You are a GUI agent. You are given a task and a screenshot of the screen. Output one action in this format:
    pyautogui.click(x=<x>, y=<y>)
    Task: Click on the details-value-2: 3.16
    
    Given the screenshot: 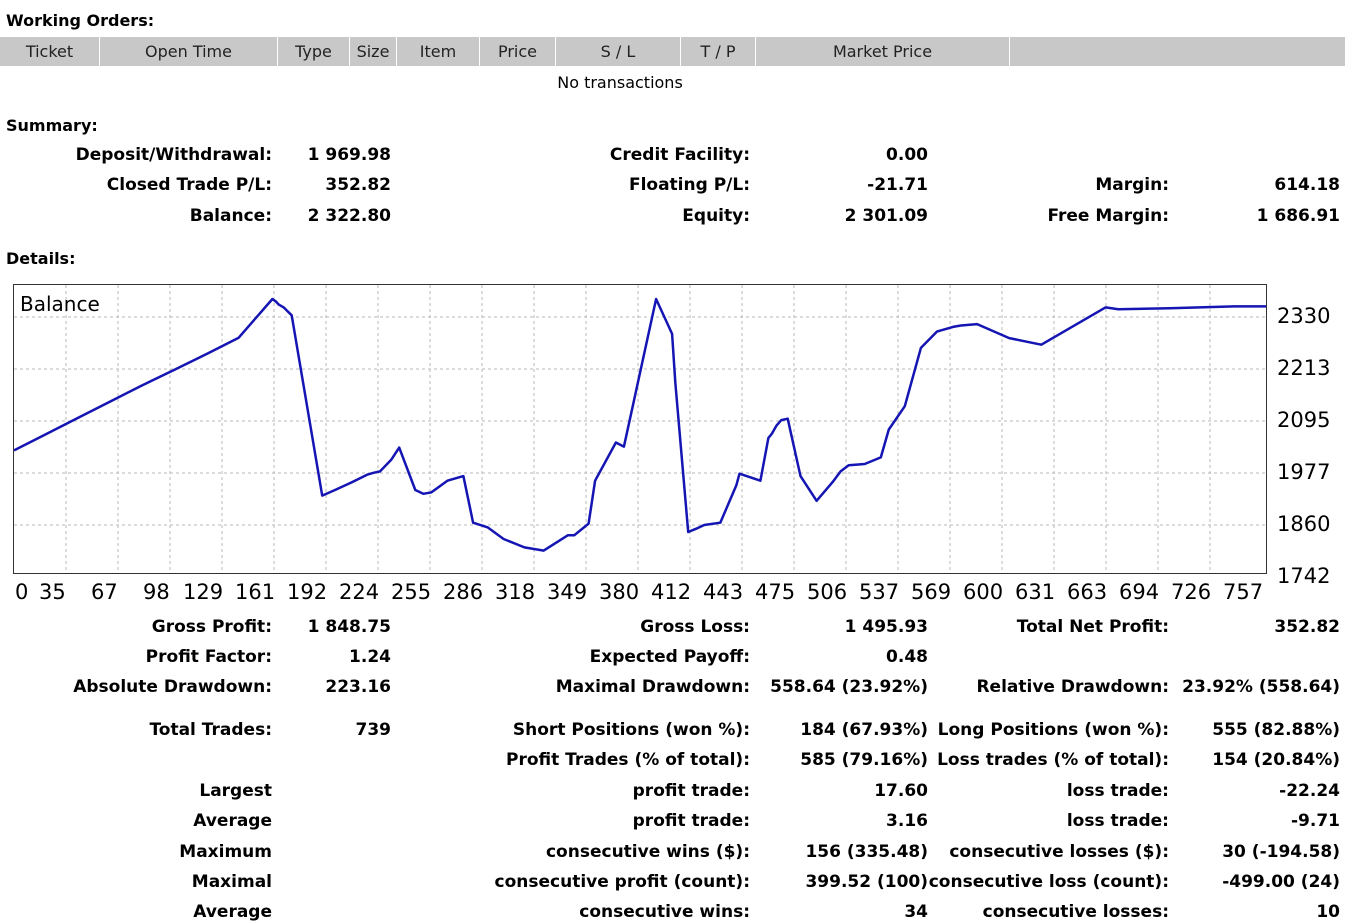 What is the action you would take?
    pyautogui.click(x=907, y=821)
    